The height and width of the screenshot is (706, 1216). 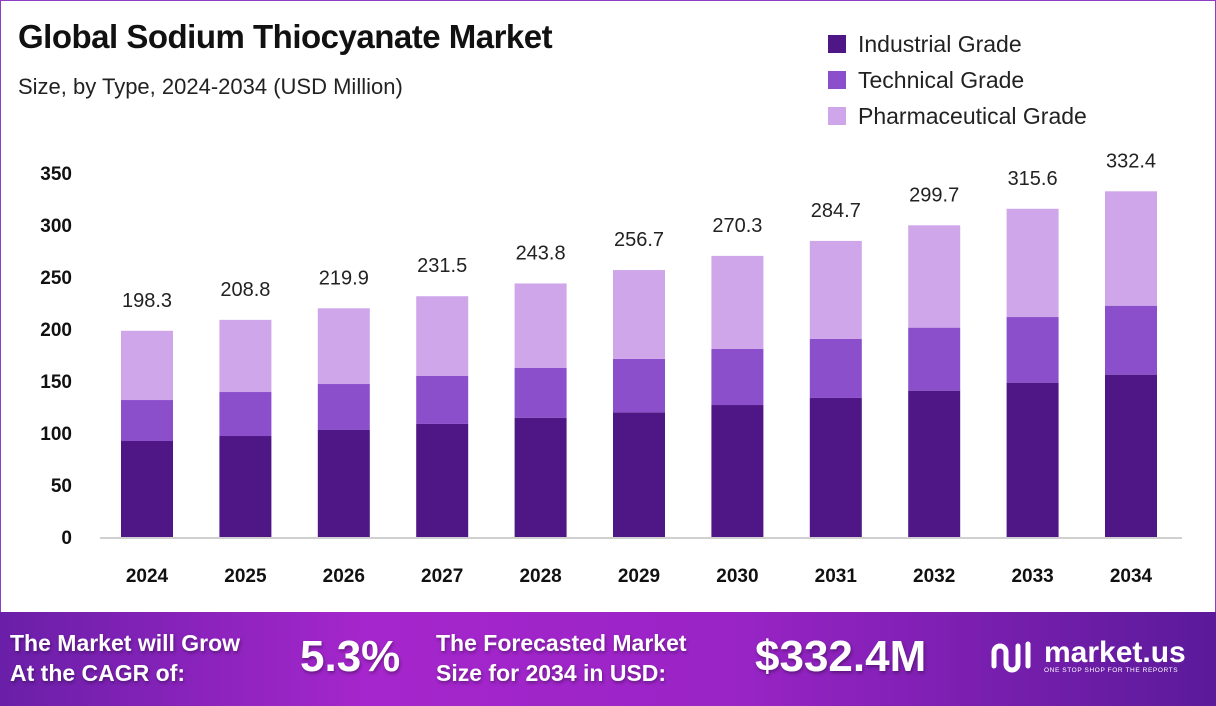 What do you see at coordinates (1011, 657) in the screenshot?
I see `market-us-logo-icon` at bounding box center [1011, 657].